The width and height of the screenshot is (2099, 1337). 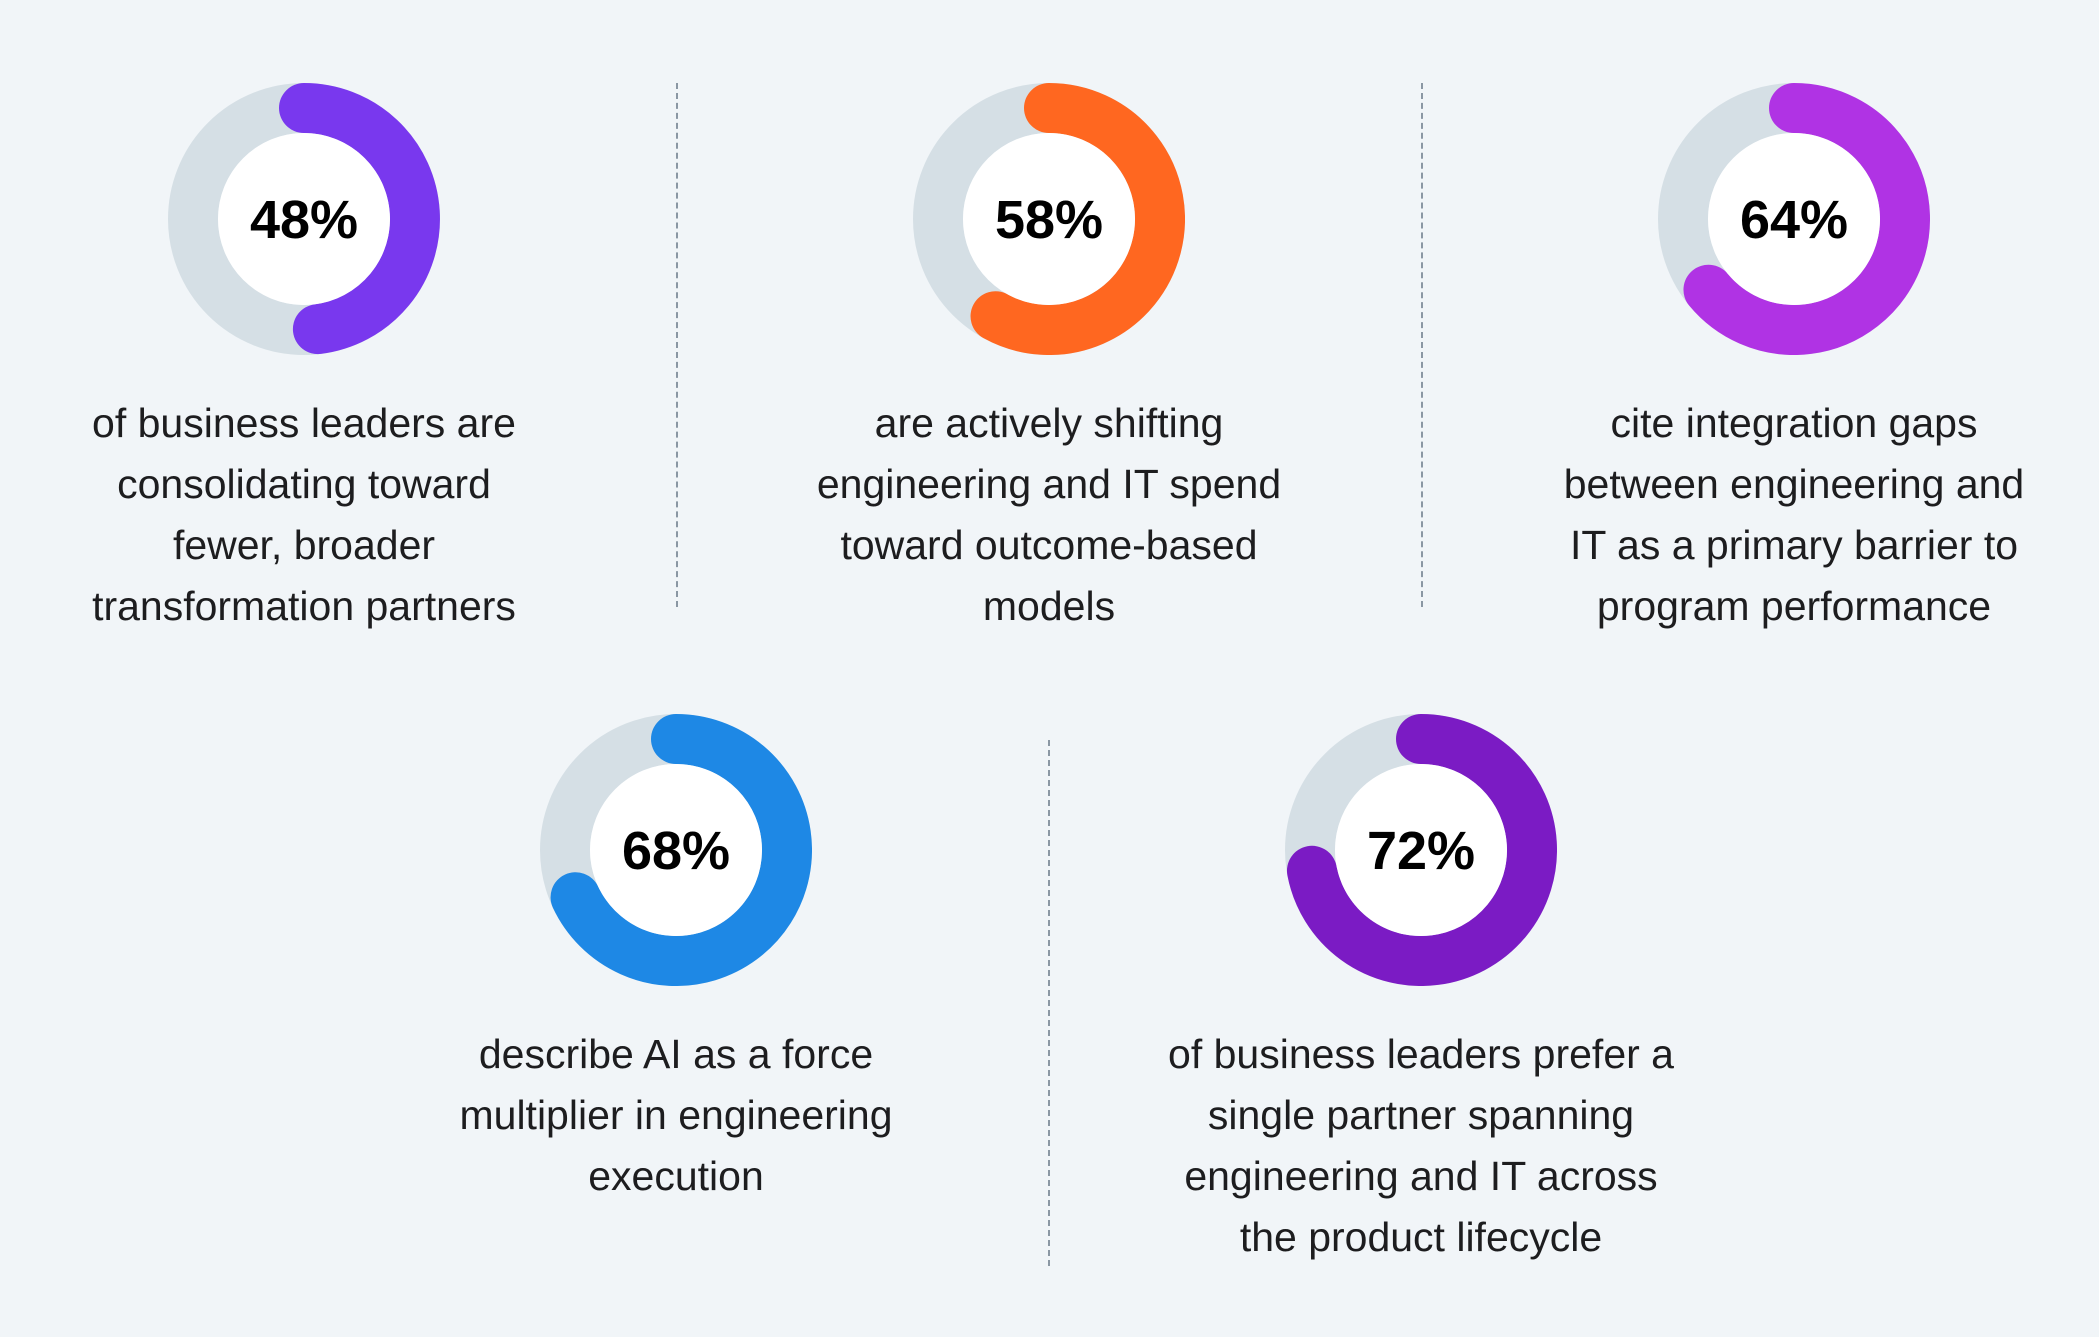 What do you see at coordinates (676, 1054) in the screenshot?
I see `caption-line: describe AI as a force` at bounding box center [676, 1054].